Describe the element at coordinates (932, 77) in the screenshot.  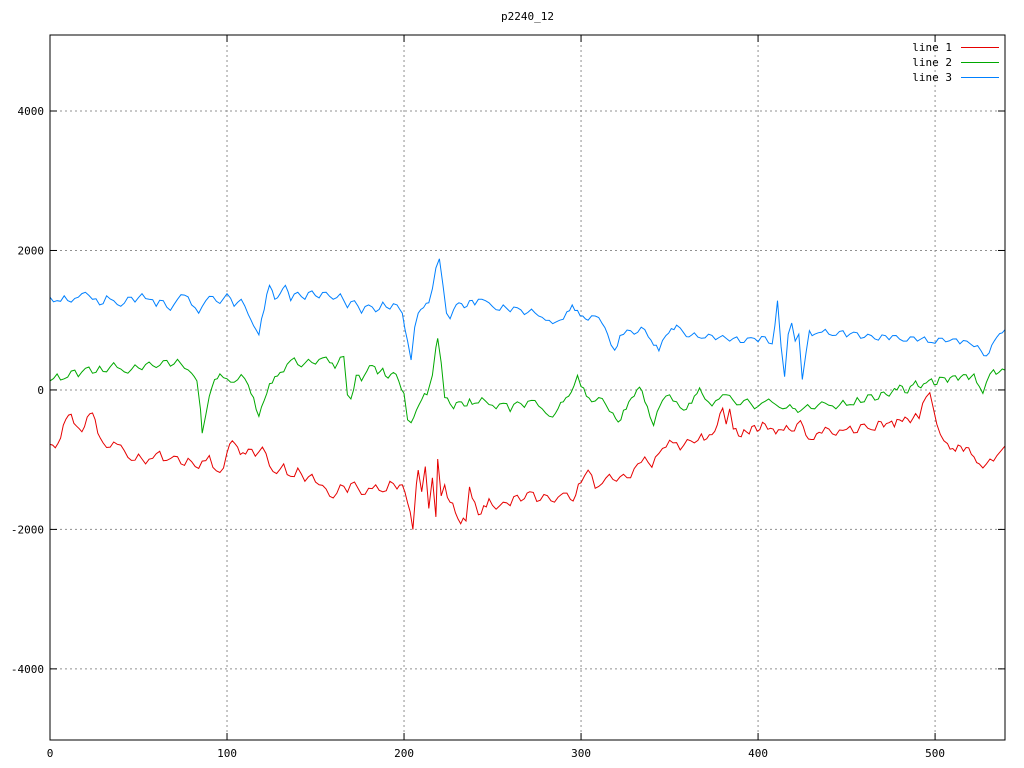
I see `legend-label: line 3` at that location.